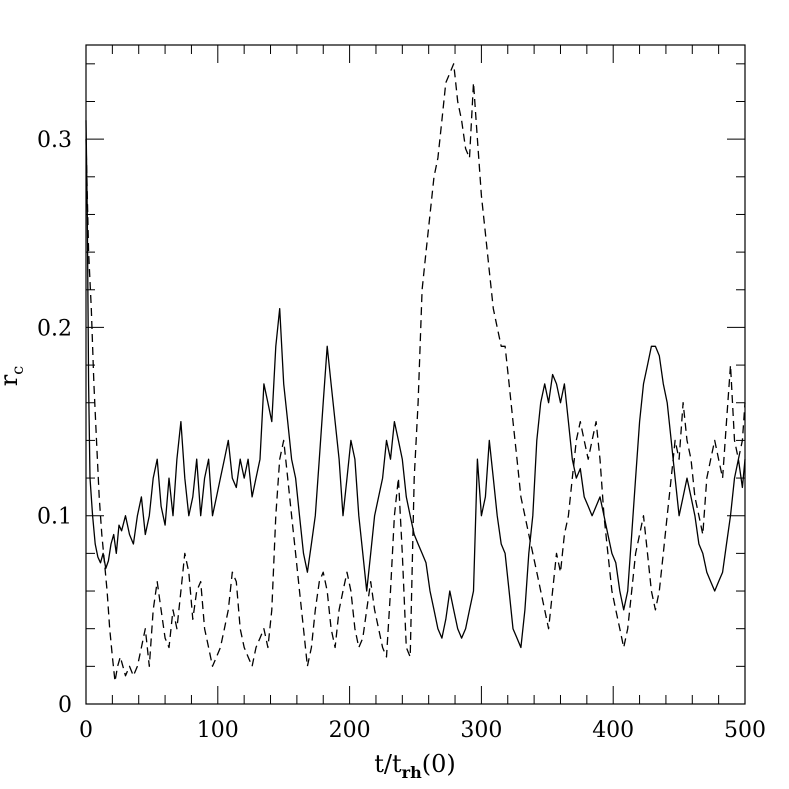  What do you see at coordinates (17, 370) in the screenshot?
I see `y-axis-label-sub: c` at bounding box center [17, 370].